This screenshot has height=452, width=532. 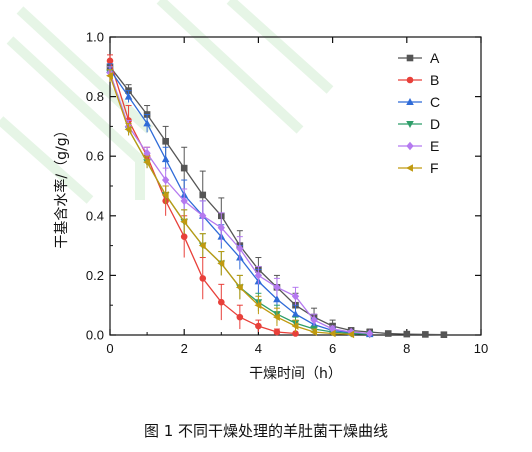 What do you see at coordinates (266, 431) in the screenshot?
I see `figure-caption: 图 1 不同干燥处理的羊肚菌干燥曲线` at bounding box center [266, 431].